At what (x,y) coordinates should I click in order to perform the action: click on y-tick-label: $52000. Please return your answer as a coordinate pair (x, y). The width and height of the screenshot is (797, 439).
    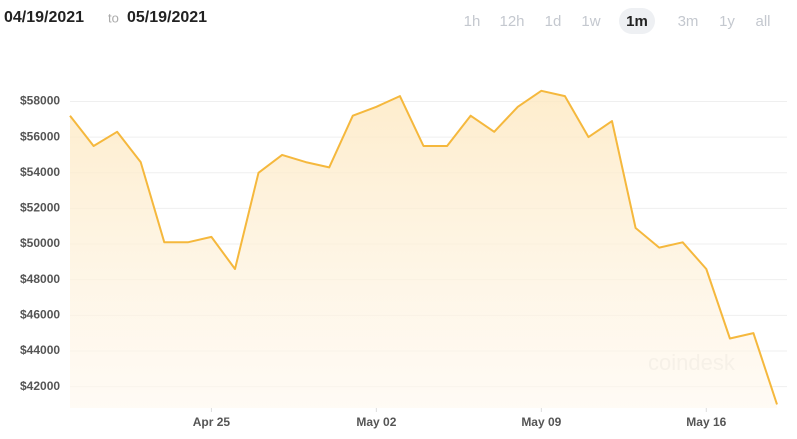
    Looking at the image, I should click on (40, 208).